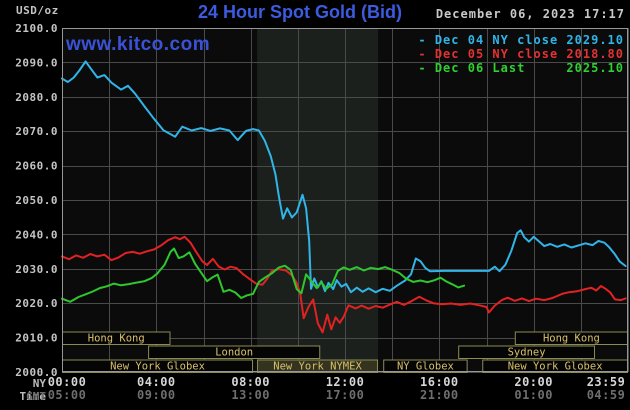 Image resolution: width=630 pixels, height=410 pixels. What do you see at coordinates (345, 395) in the screenshot?
I see `gmt-tick: 17:00` at bounding box center [345, 395].